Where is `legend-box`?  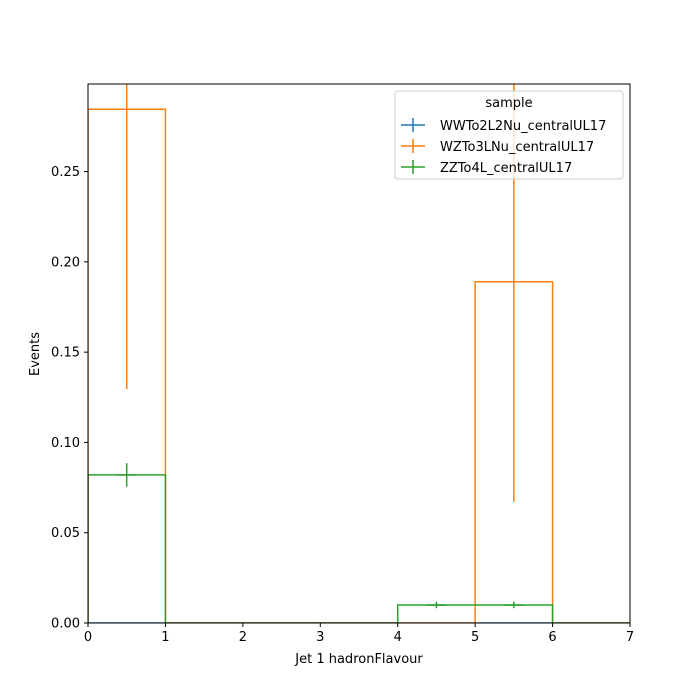
legend-box is located at coordinates (509, 135).